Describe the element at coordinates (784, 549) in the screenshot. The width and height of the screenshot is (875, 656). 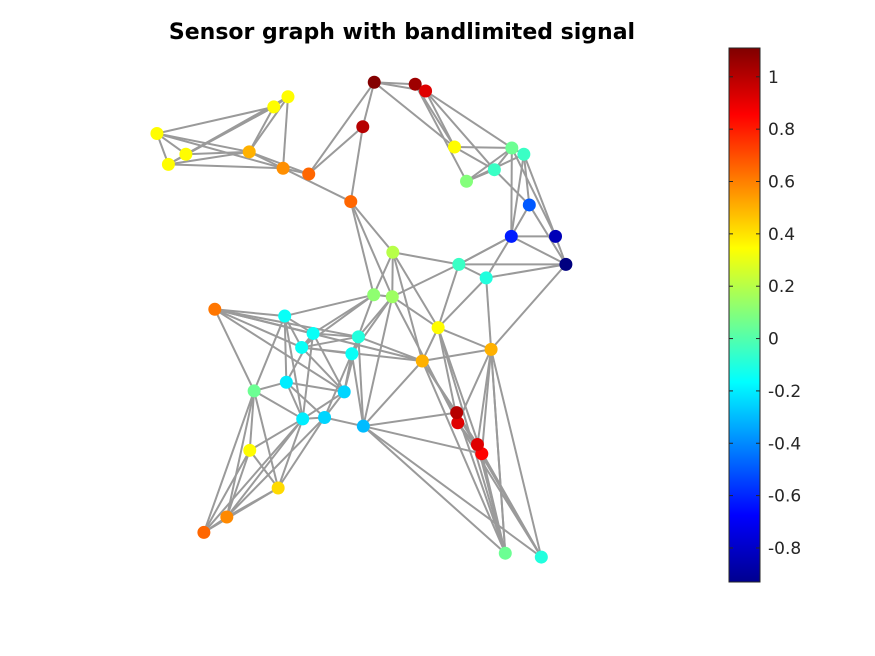
I see `colorbar-tick-label: -0.8` at that location.